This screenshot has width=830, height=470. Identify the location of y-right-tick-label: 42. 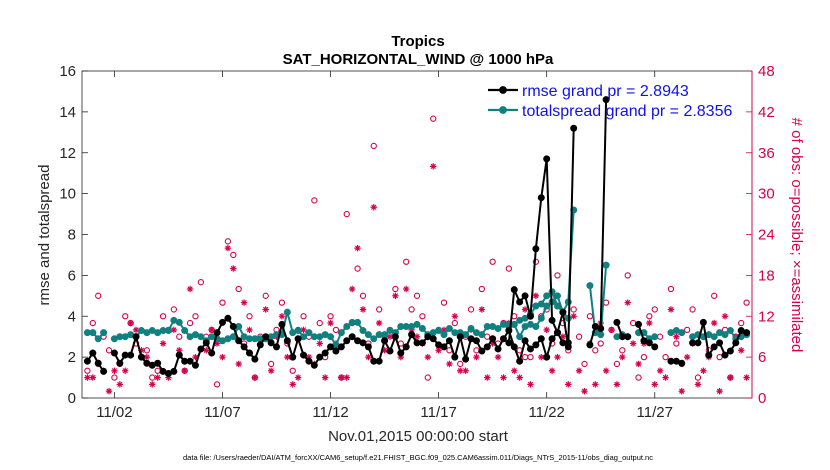
(766, 112).